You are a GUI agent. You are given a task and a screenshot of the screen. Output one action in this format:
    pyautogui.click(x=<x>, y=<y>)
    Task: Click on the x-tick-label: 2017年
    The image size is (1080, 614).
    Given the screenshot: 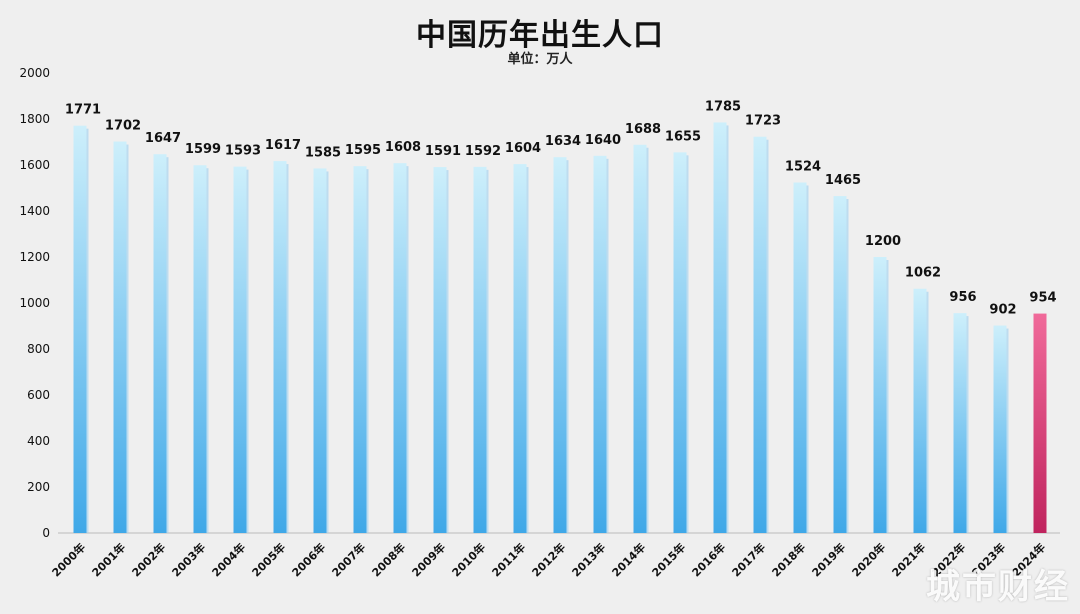 What is the action you would take?
    pyautogui.click(x=748, y=559)
    